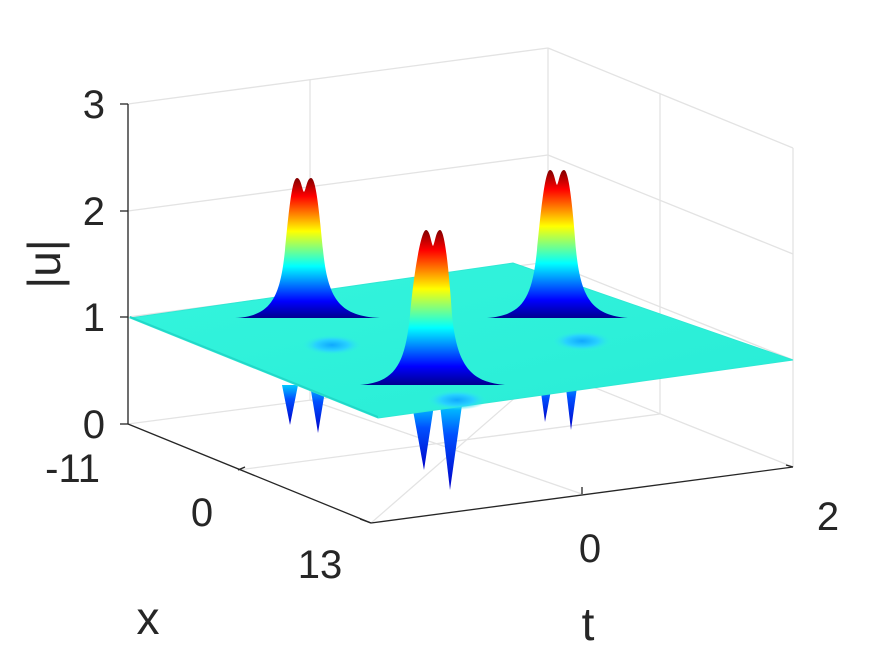  Describe the element at coordinates (94, 212) in the screenshot. I see `z-tick-2: 2` at that location.